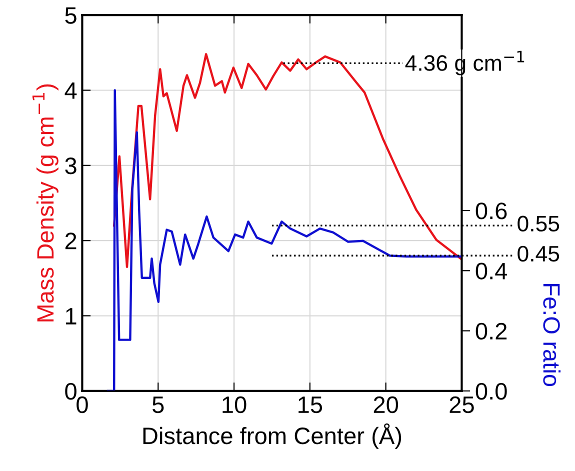 The image size is (575, 471). Describe the element at coordinates (158, 405) in the screenshot. I see `x-tick-label: 5` at that location.